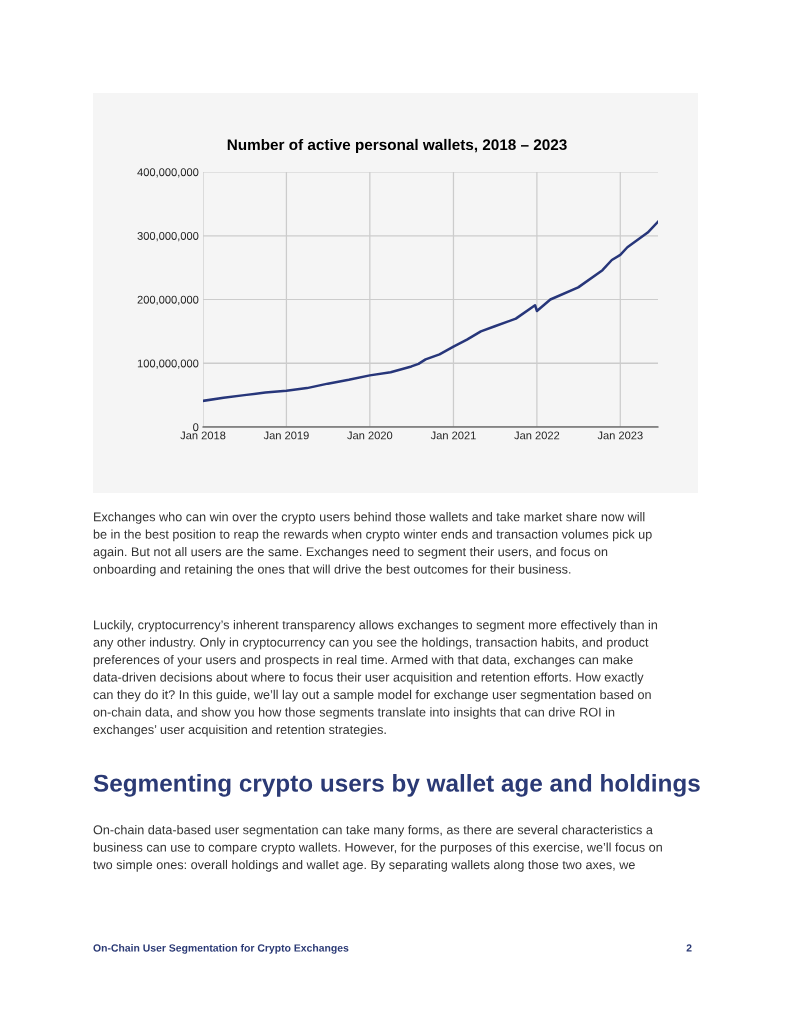  What do you see at coordinates (168, 237) in the screenshot?
I see `y-tick-label: 300,000,000` at bounding box center [168, 237].